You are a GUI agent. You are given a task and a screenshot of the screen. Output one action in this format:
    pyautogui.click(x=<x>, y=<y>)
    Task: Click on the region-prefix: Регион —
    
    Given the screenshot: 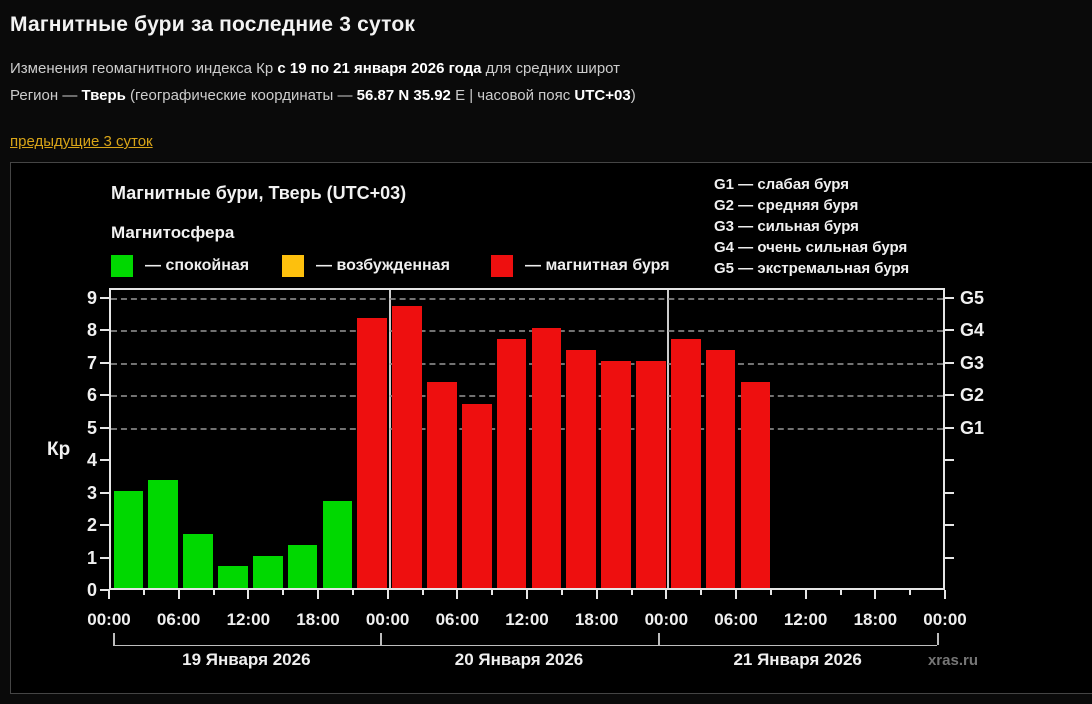 What is the action you would take?
    pyautogui.click(x=46, y=95)
    